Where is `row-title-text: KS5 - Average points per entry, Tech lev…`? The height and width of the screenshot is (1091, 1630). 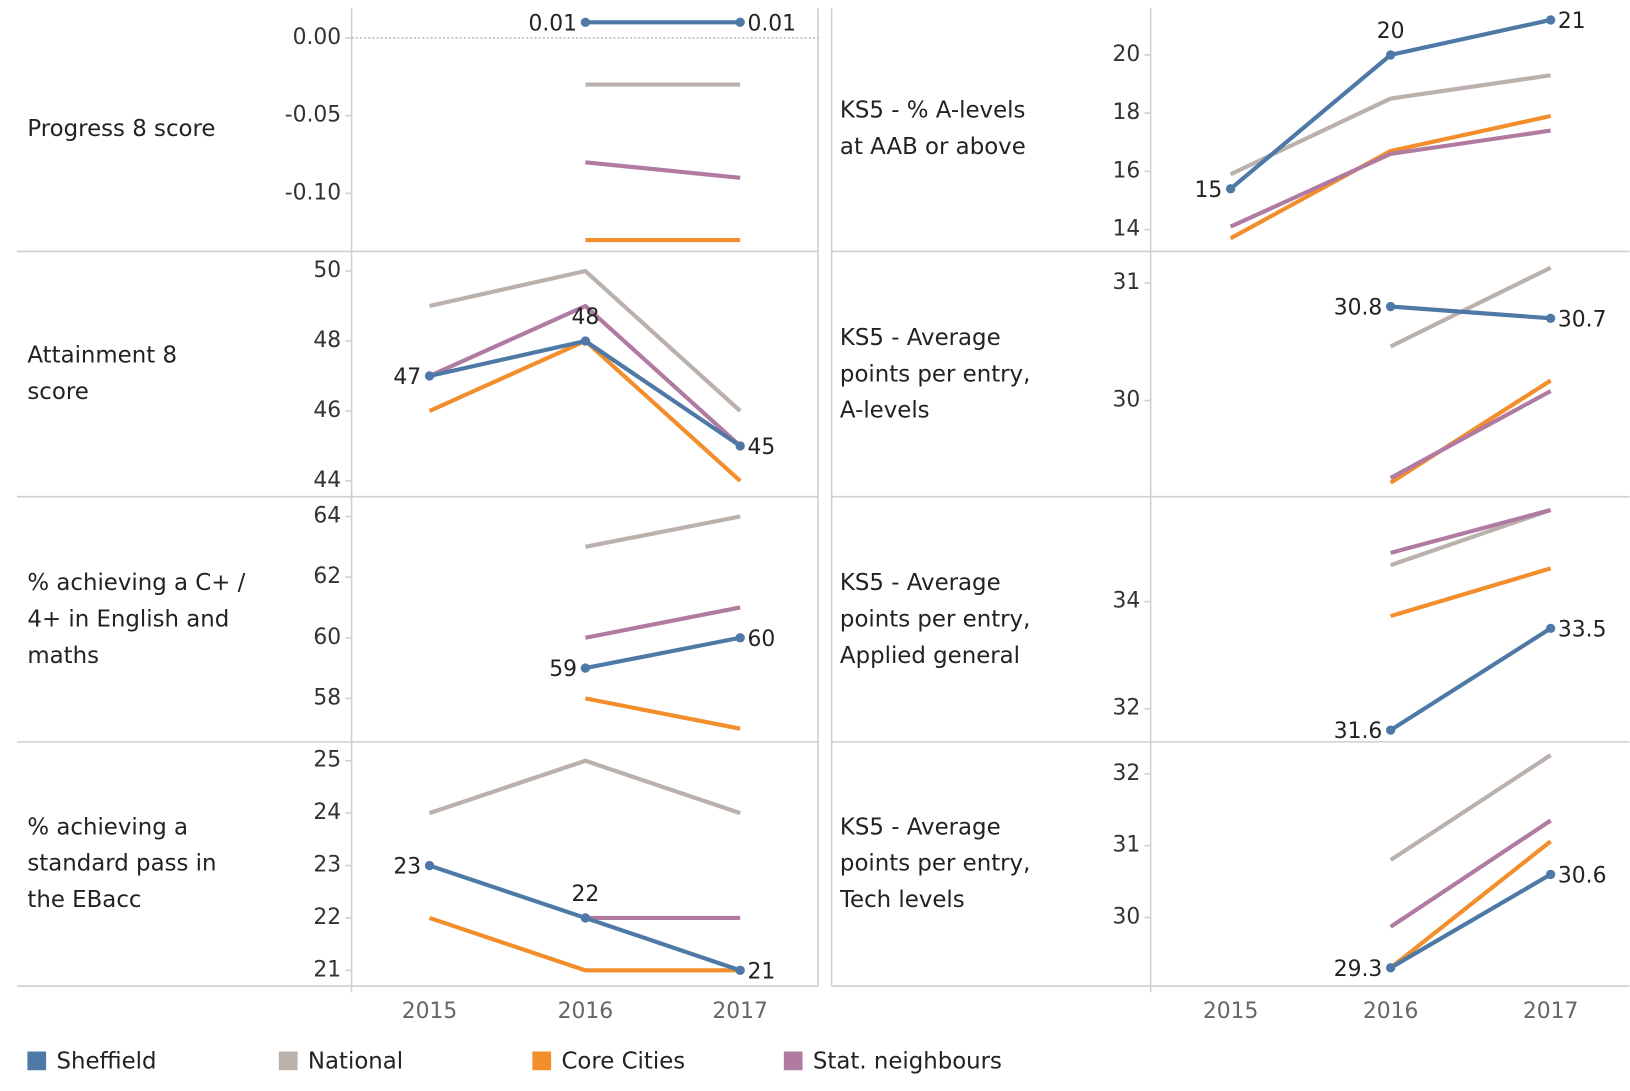
row-title-text: KS5 - Average points per entry, Tech lev… is located at coordinates (935, 864).